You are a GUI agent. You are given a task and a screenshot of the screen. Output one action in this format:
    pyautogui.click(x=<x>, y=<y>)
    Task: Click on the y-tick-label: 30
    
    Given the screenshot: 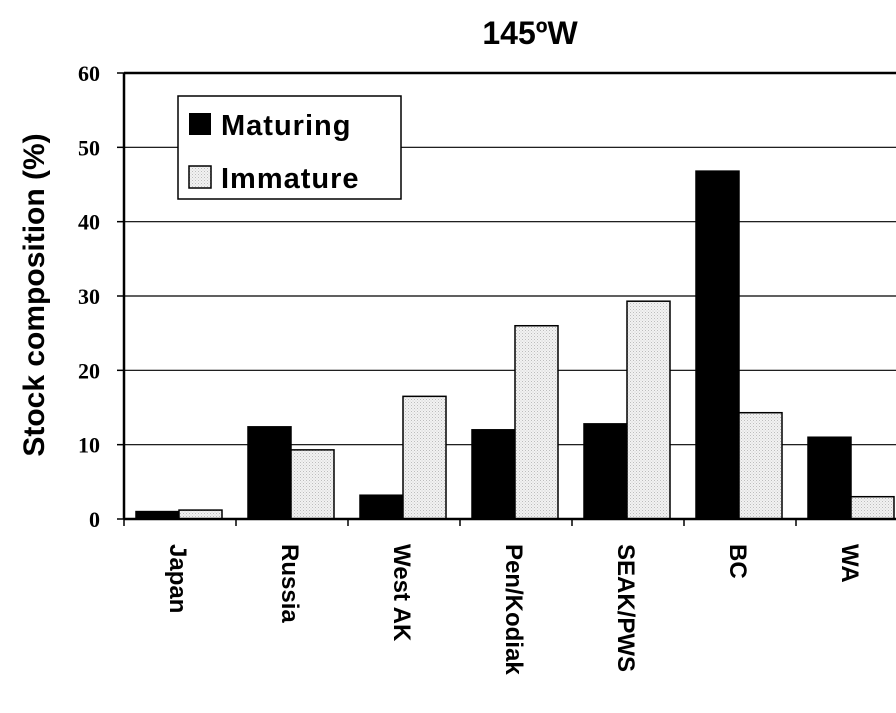 What is the action you would take?
    pyautogui.click(x=89, y=296)
    